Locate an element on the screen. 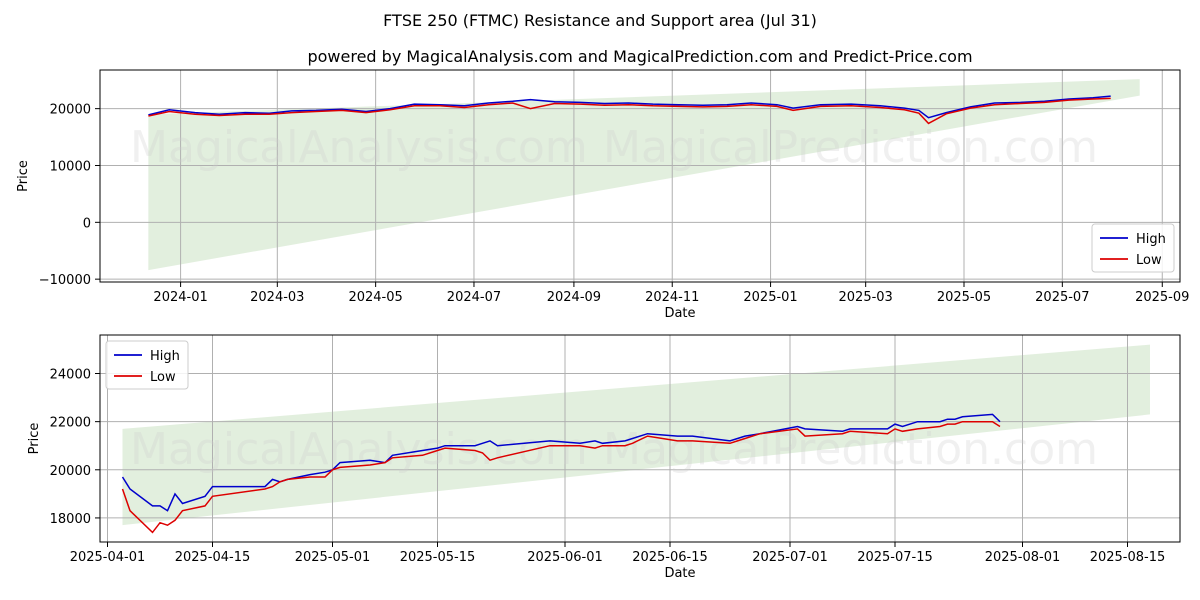 This screenshot has width=1200, height=600. x-tick-label: 2025-03 is located at coordinates (866, 297).